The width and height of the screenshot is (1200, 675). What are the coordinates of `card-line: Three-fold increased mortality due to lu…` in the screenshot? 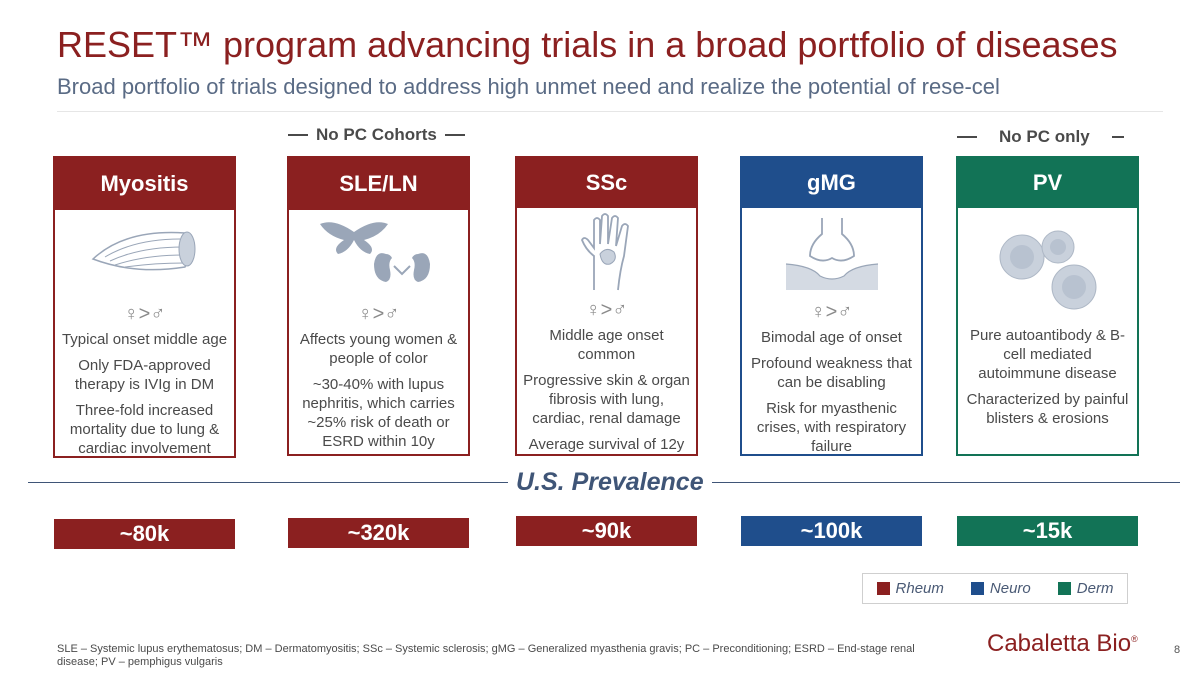 It's located at (144, 429).